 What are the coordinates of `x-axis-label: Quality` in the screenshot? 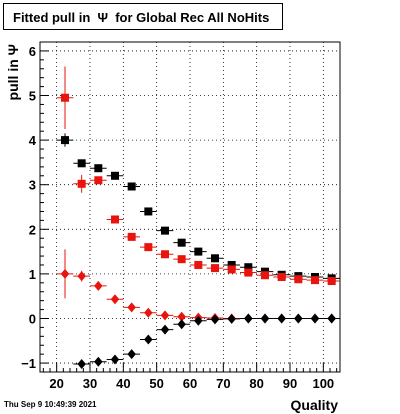 It's located at (315, 405).